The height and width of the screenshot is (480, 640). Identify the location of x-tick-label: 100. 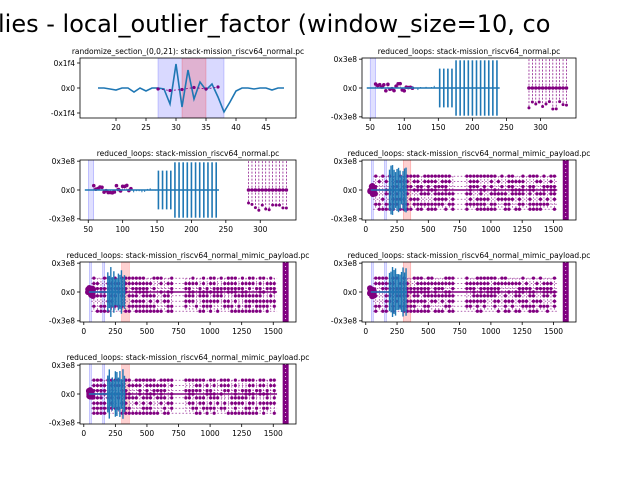
(122, 229).